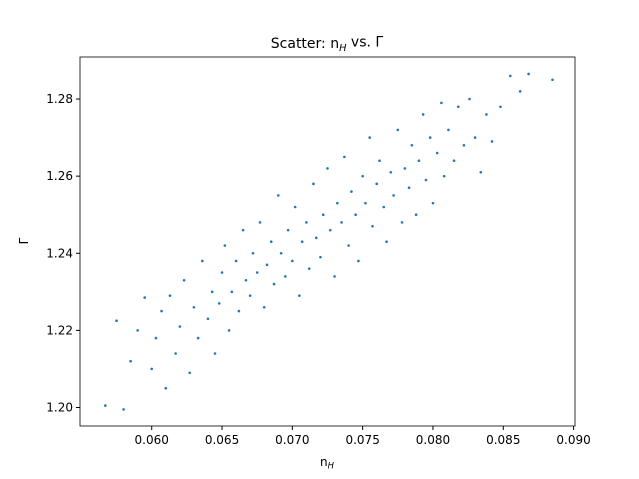 This screenshot has width=639, height=479. I want to click on y-axis-label: Γ, so click(24, 240).